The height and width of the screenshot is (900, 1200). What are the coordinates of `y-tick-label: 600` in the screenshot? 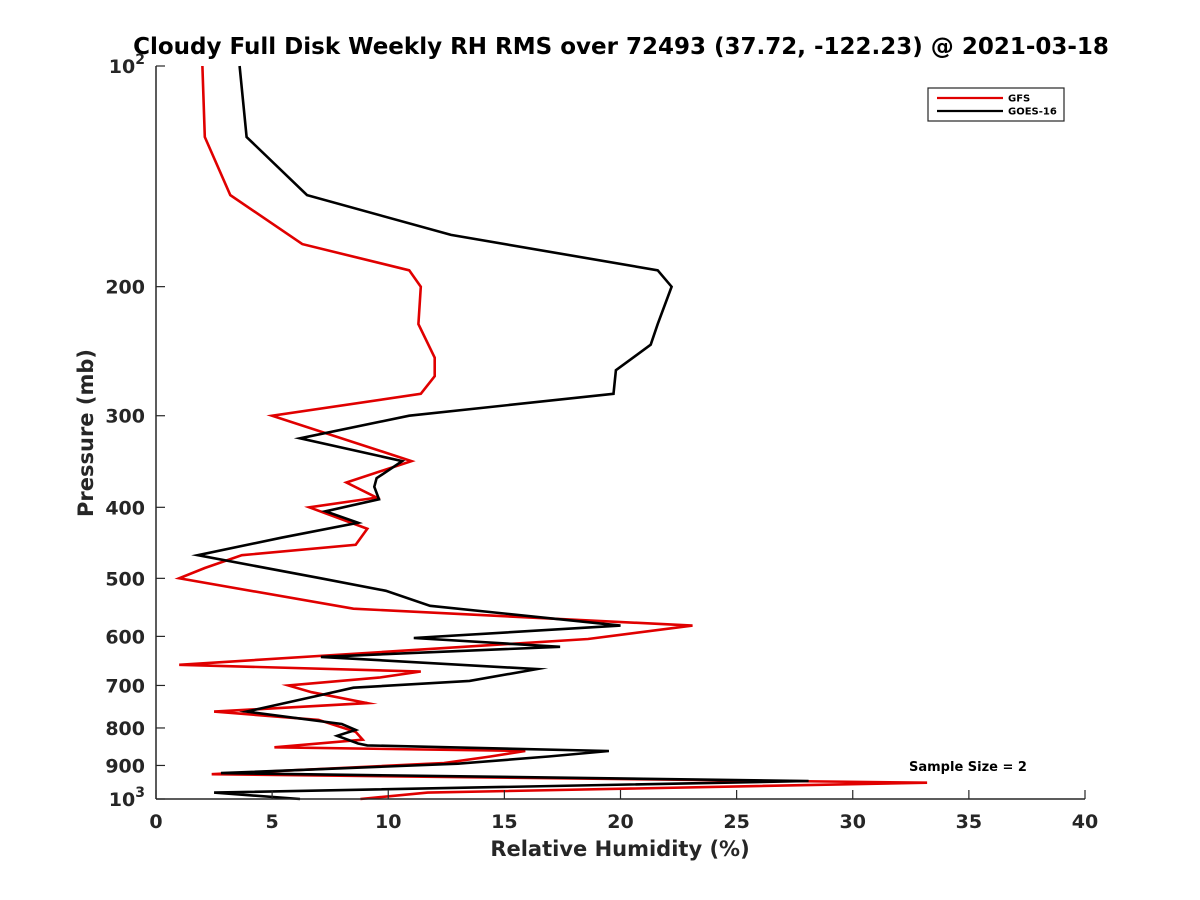 It's located at (125, 637).